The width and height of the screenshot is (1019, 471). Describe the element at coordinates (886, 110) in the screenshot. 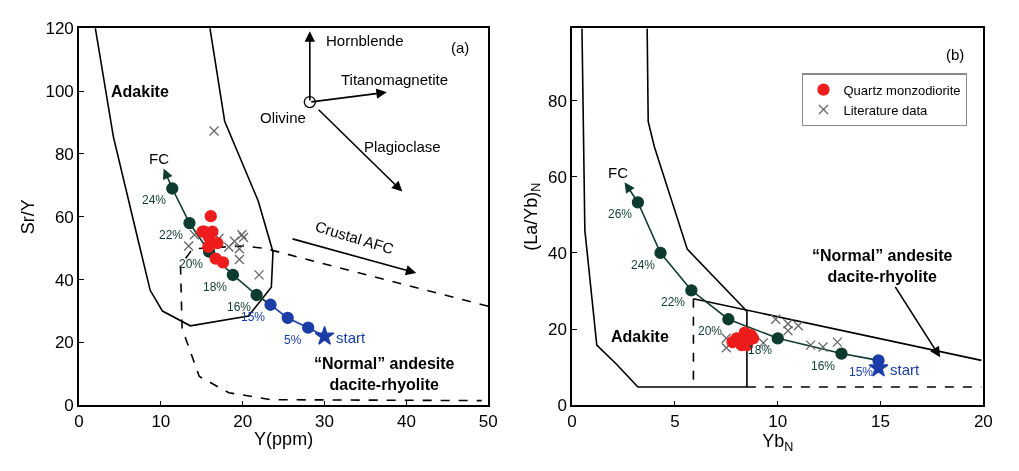

I see `legend-label: Literature data` at that location.